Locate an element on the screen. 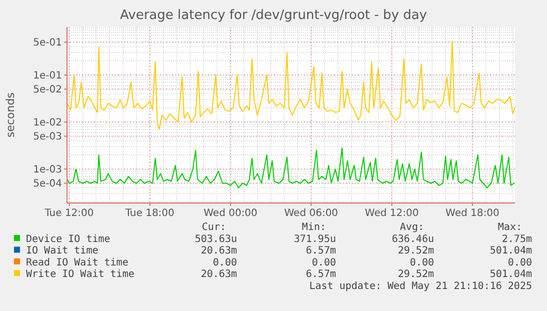  x-tick-label: Wed 06:00 is located at coordinates (311, 213).